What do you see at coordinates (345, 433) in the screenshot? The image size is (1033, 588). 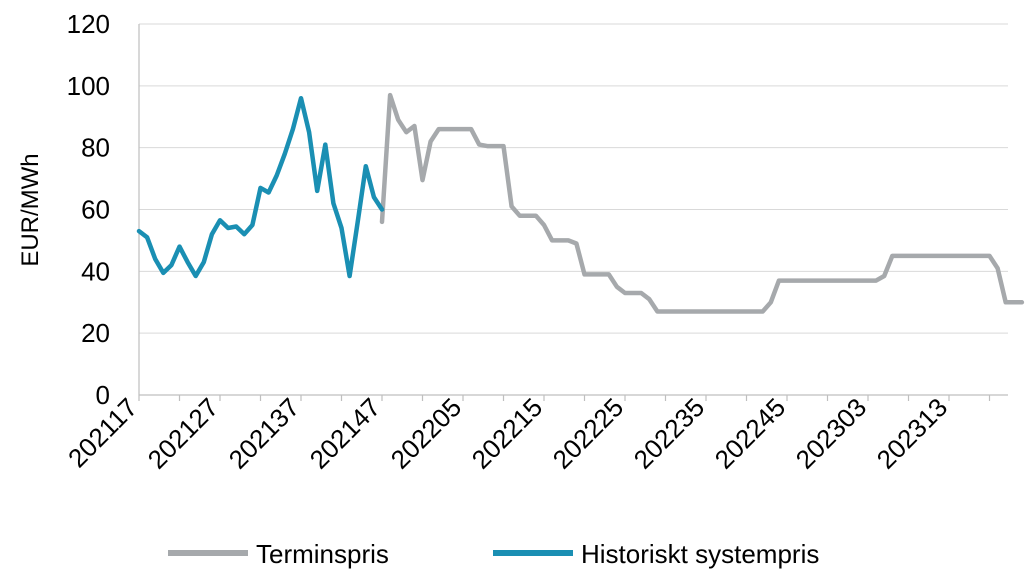 I see `x-tick-label: 202147` at bounding box center [345, 433].